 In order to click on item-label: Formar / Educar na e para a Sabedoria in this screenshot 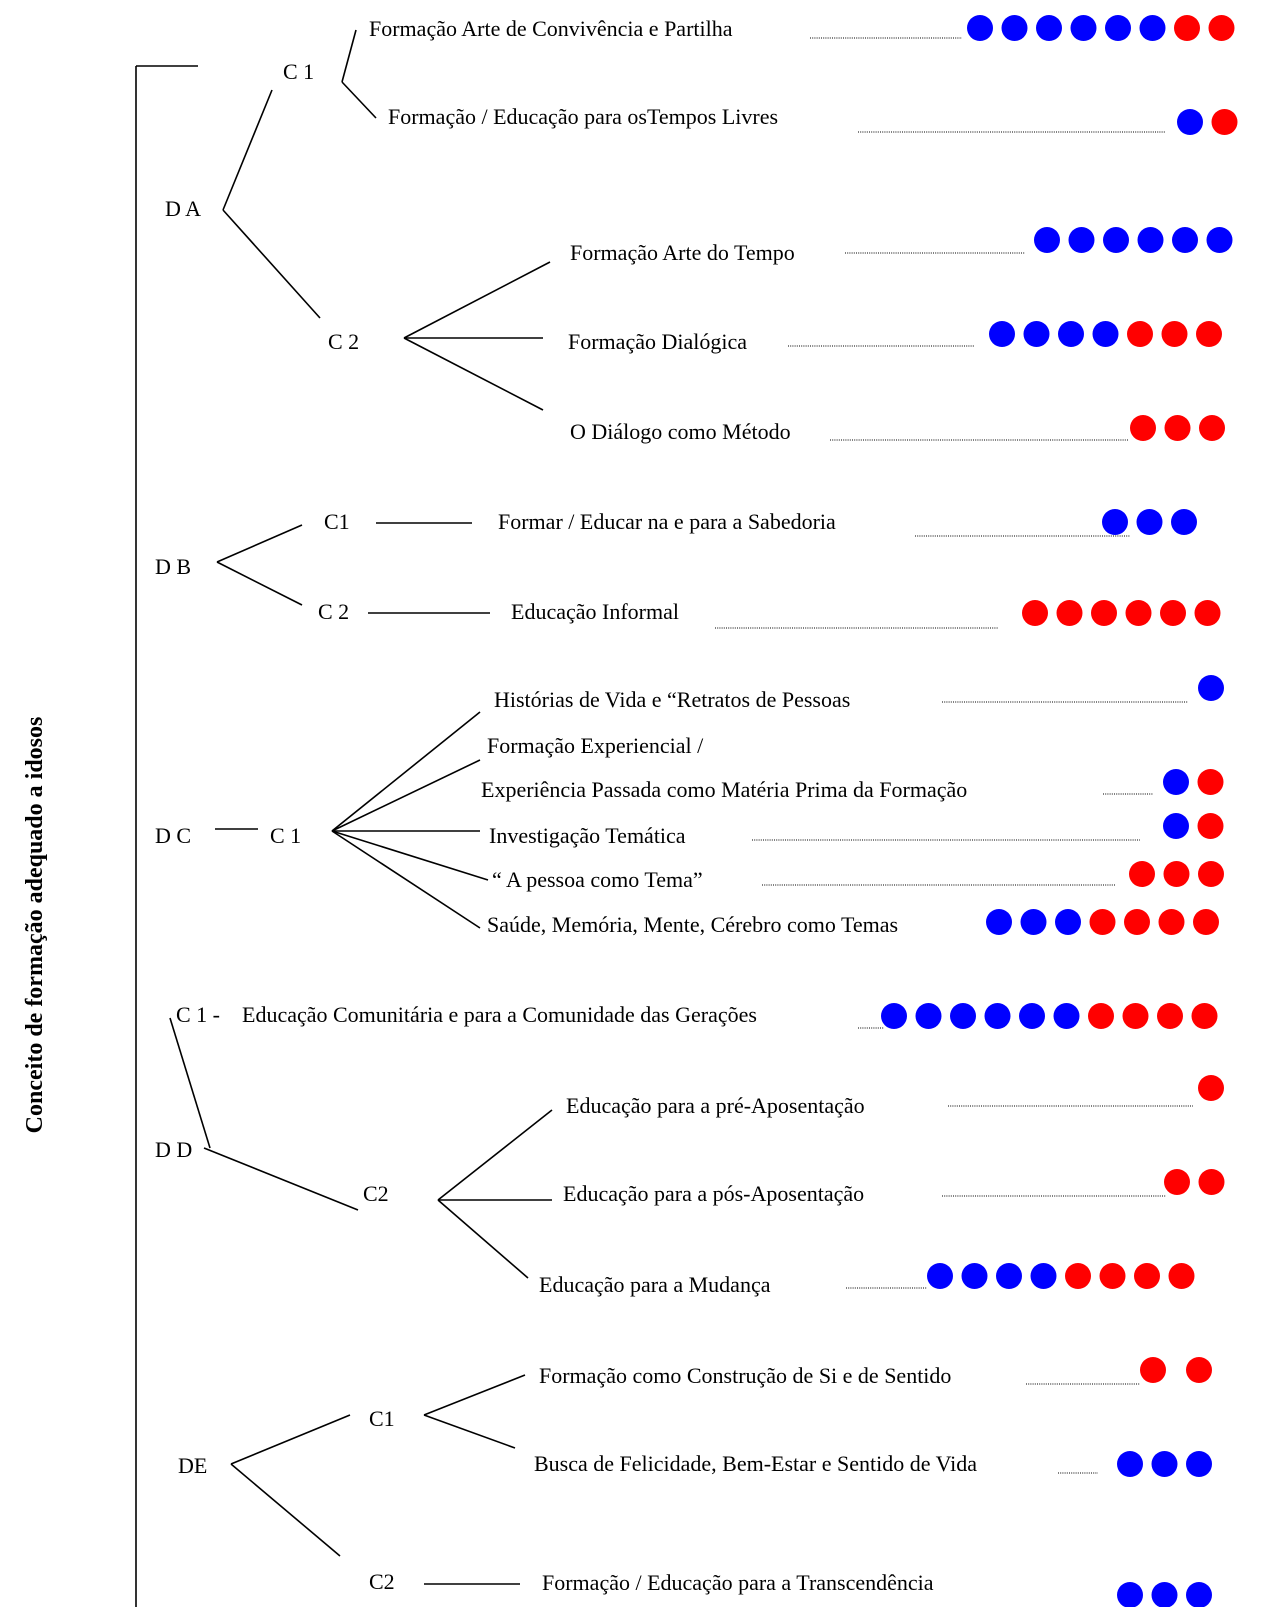, I will do `click(667, 521)`.